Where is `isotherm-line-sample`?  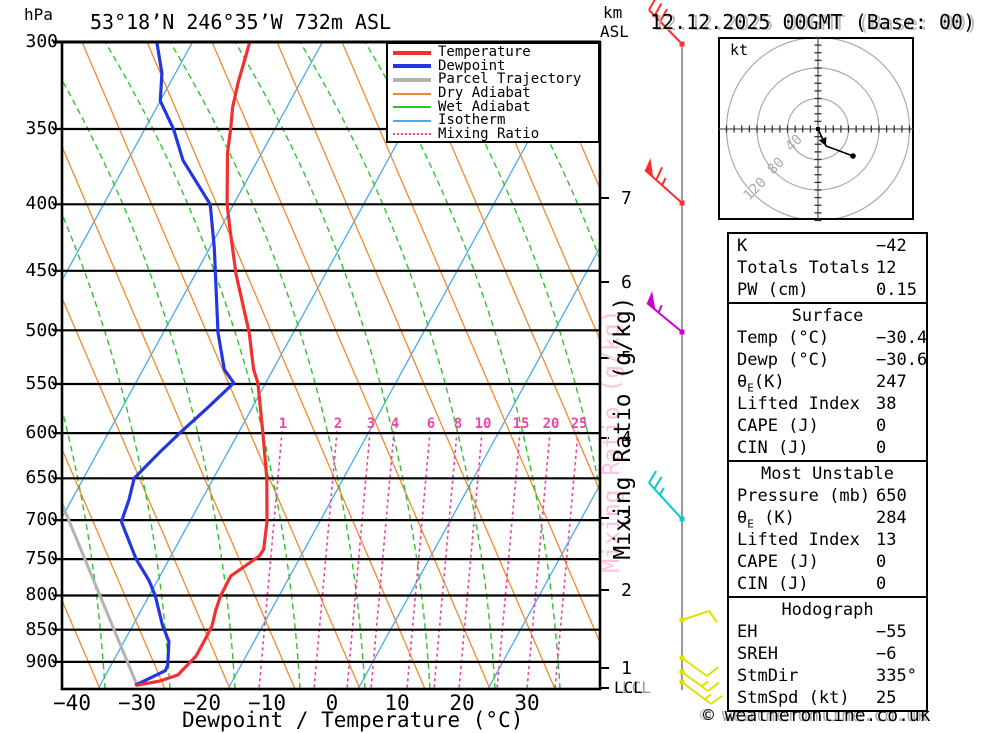 isotherm-line-sample is located at coordinates (412, 120).